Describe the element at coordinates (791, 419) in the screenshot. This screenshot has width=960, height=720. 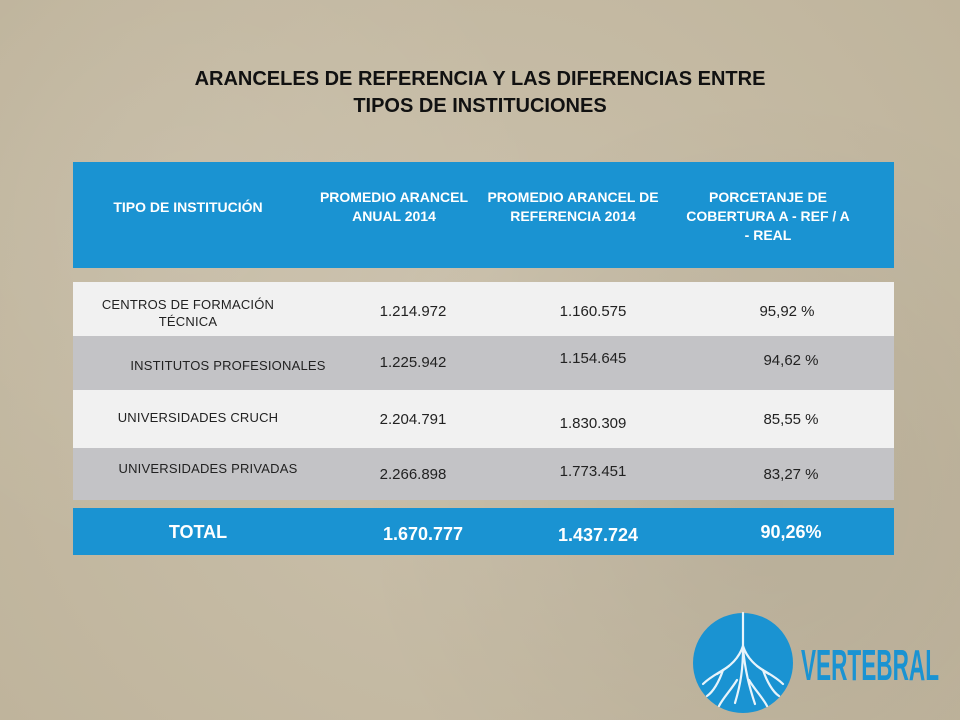
I see `row-cobertura: 85,55 %` at that location.